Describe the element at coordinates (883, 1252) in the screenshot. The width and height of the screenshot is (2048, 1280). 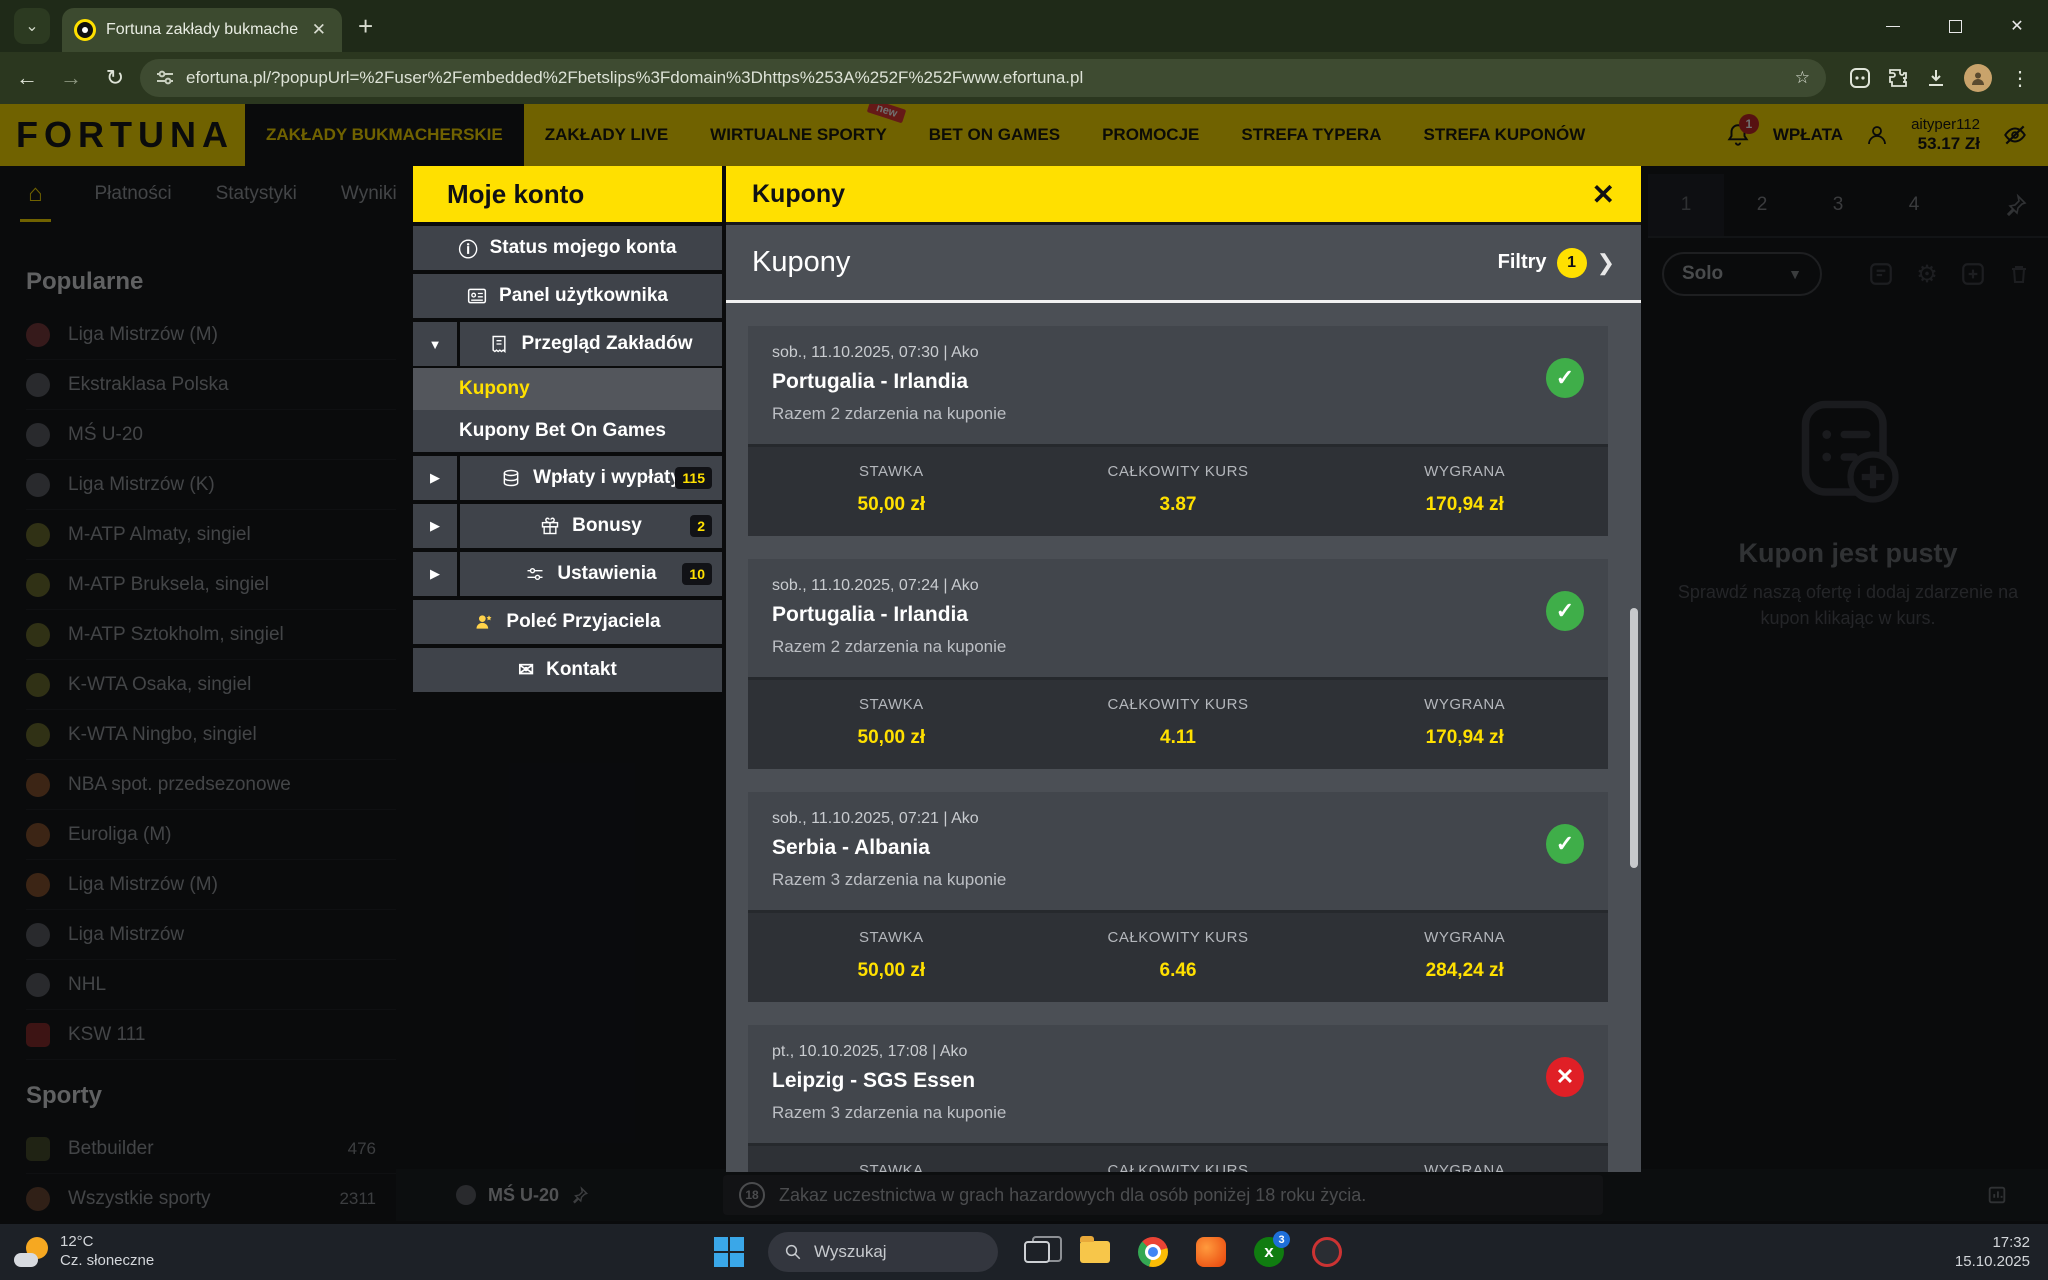
I see `taskbar-search: Wyszukaj` at that location.